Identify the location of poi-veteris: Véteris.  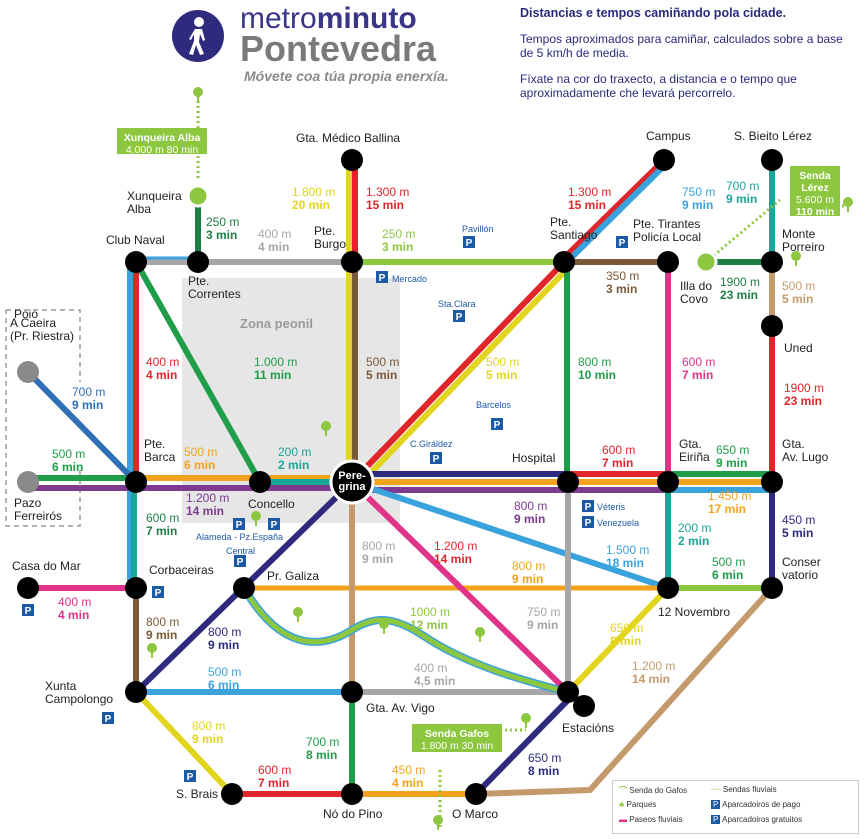
(611, 507).